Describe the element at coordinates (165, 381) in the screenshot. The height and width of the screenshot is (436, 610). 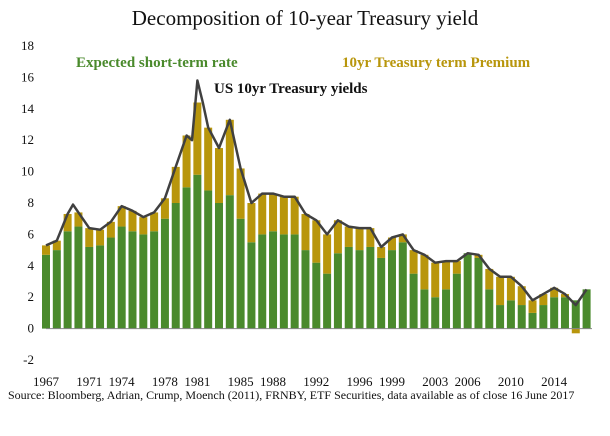
I see `x-tick-label: 1978` at that location.